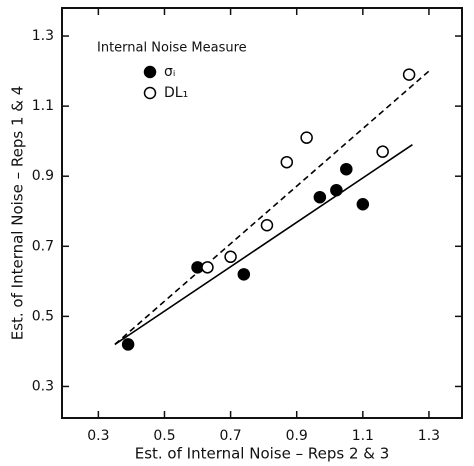 The width and height of the screenshot is (474, 466). What do you see at coordinates (43, 106) in the screenshot?
I see `y-tick-label: 1.1` at bounding box center [43, 106].